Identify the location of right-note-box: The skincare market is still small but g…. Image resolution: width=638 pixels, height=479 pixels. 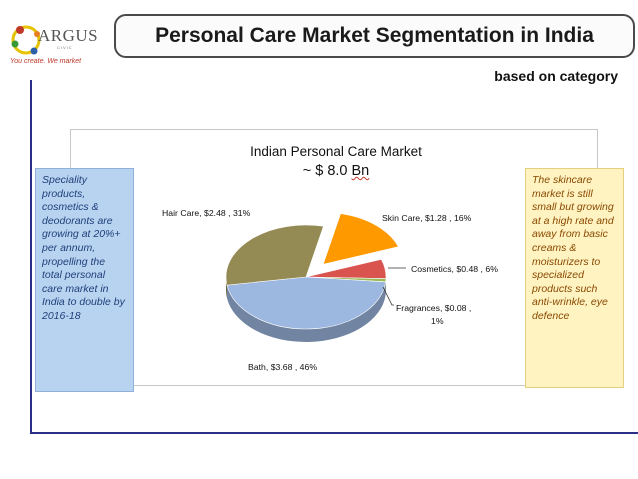
(574, 278).